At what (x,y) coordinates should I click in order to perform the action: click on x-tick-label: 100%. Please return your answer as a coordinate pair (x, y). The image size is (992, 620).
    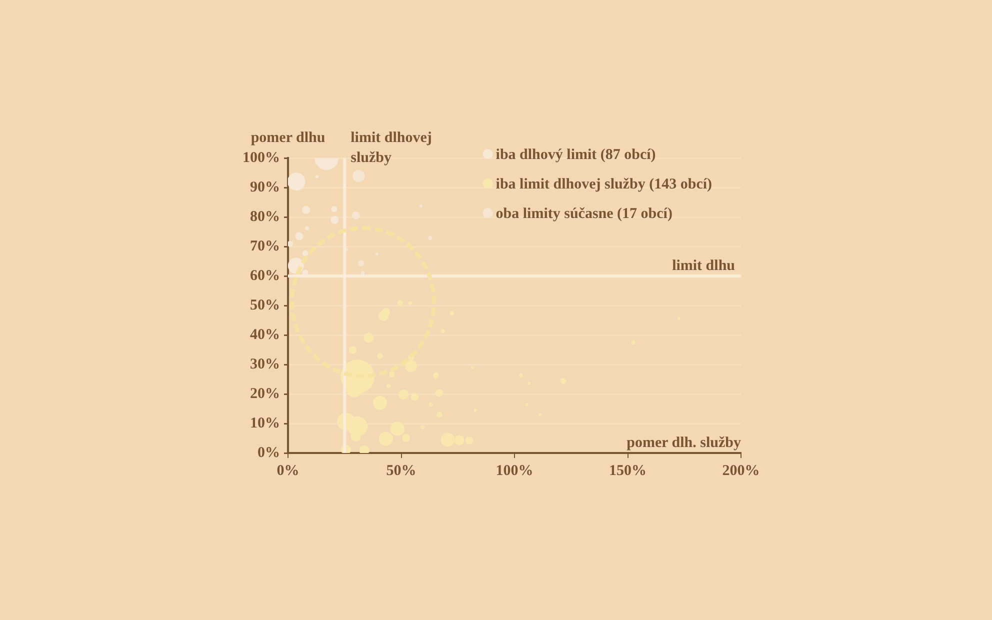
    Looking at the image, I should click on (515, 470).